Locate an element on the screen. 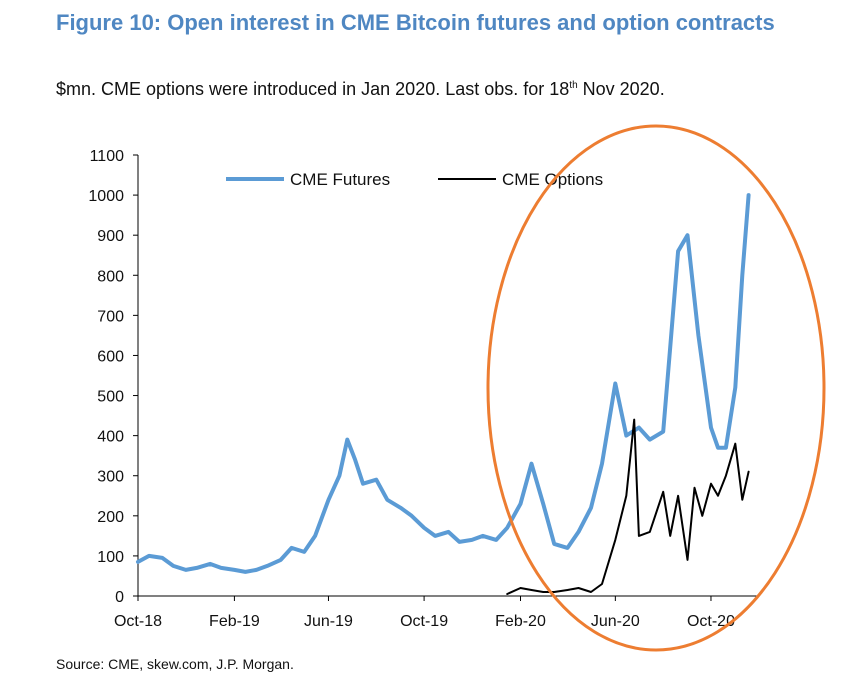 Image resolution: width=846 pixels, height=684 pixels. options-series-line is located at coordinates (628, 506).